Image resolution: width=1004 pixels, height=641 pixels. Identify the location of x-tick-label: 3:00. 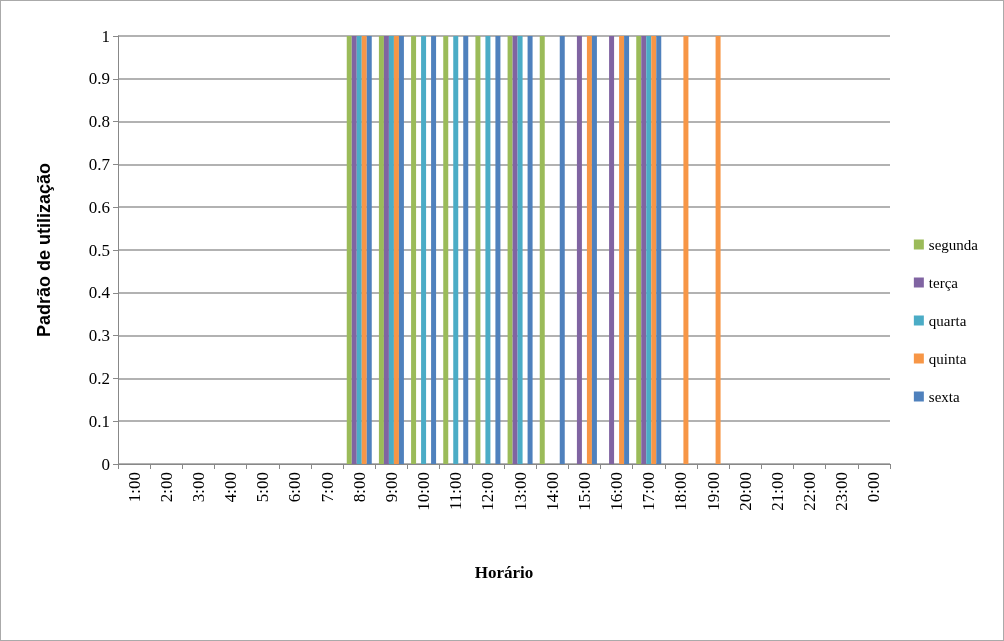
(198, 487).